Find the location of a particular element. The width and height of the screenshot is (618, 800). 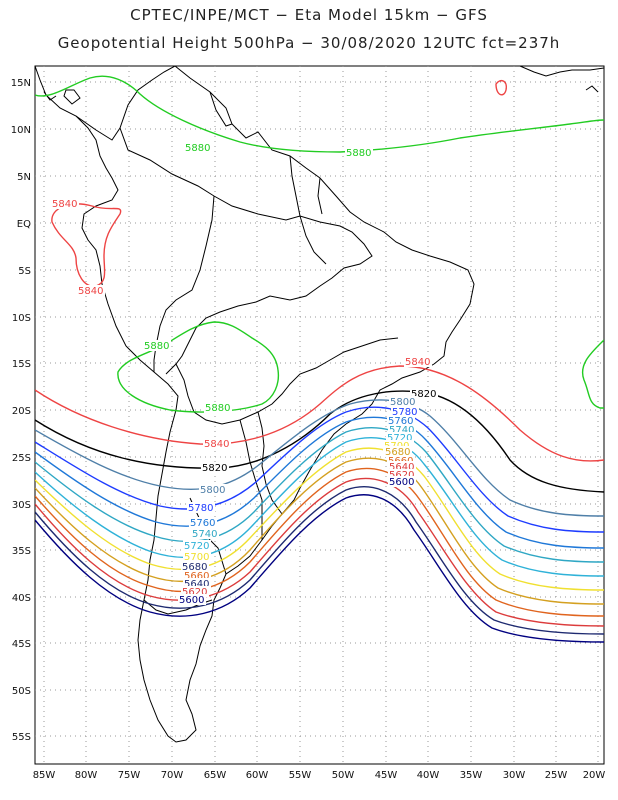

lat-label: 50S is located at coordinates (21, 691).